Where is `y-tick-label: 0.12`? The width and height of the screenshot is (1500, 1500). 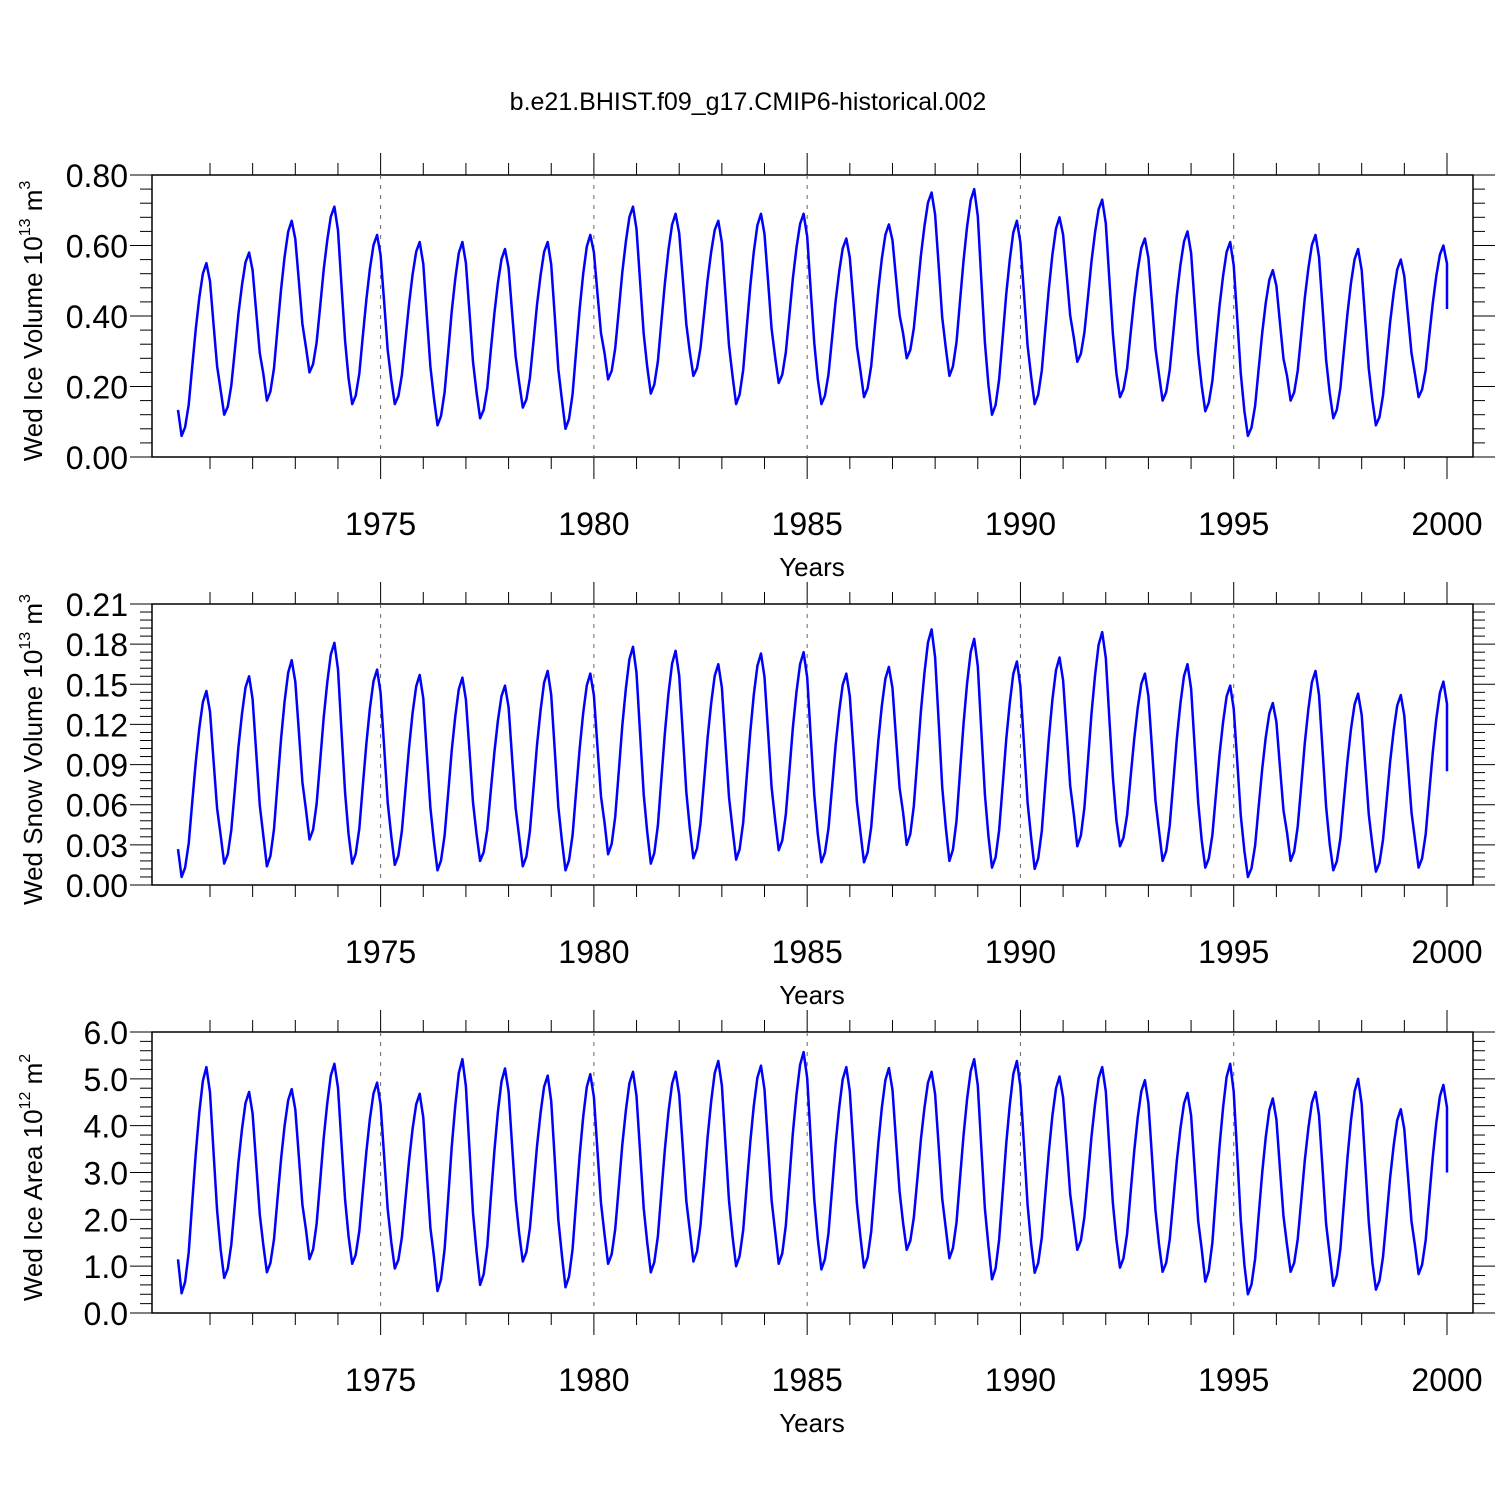 y-tick-label: 0.12 is located at coordinates (97, 725).